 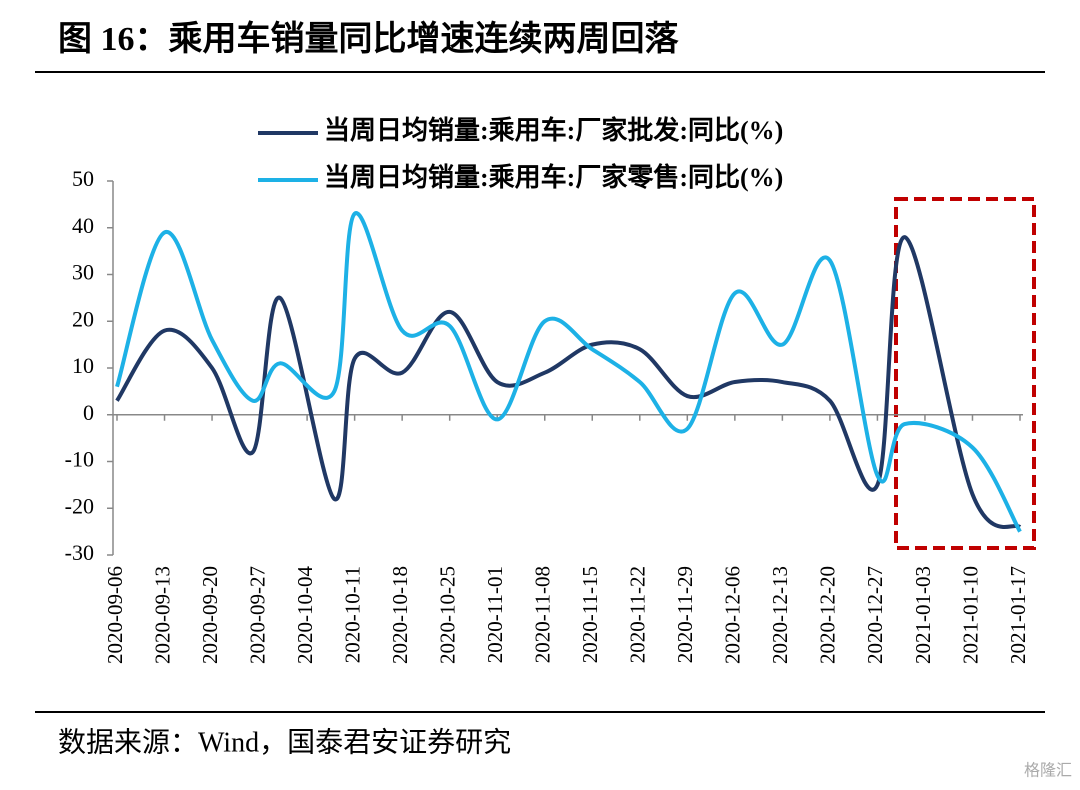 What do you see at coordinates (923, 615) in the screenshot?
I see `x-tick-label: 2021-01-03` at bounding box center [923, 615].